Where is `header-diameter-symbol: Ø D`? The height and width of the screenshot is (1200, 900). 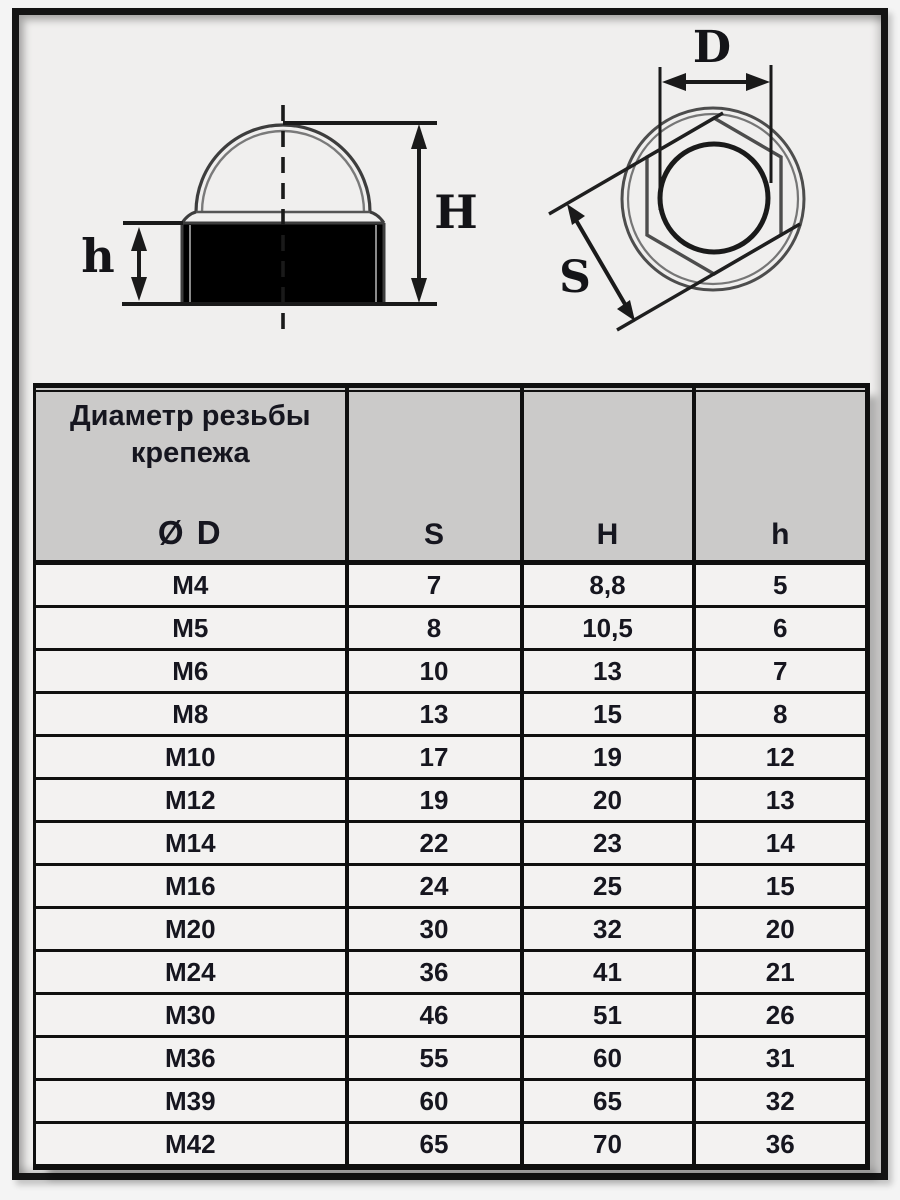
header-diameter-symbol: Ø D is located at coordinates (190, 532).